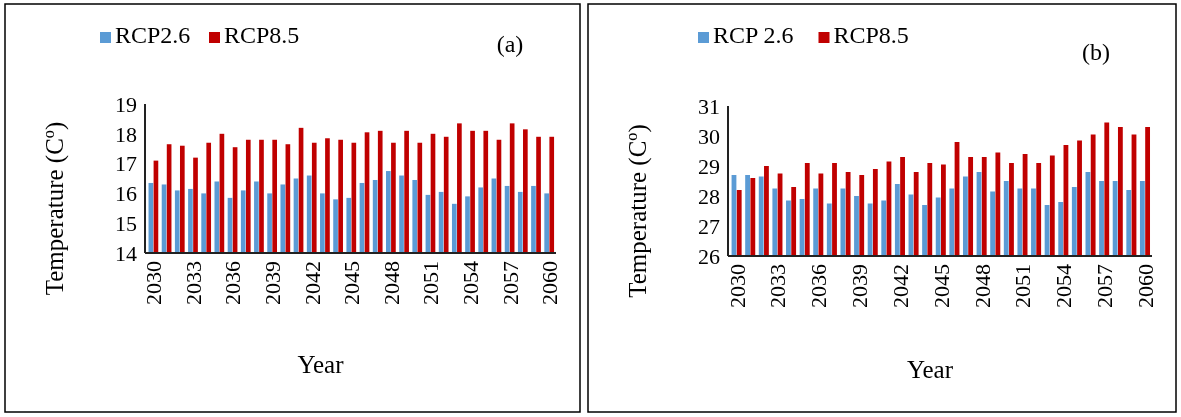 This screenshot has height=417, width=1181. What do you see at coordinates (126, 164) in the screenshot?
I see `y-tick-label: 17` at bounding box center [126, 164].